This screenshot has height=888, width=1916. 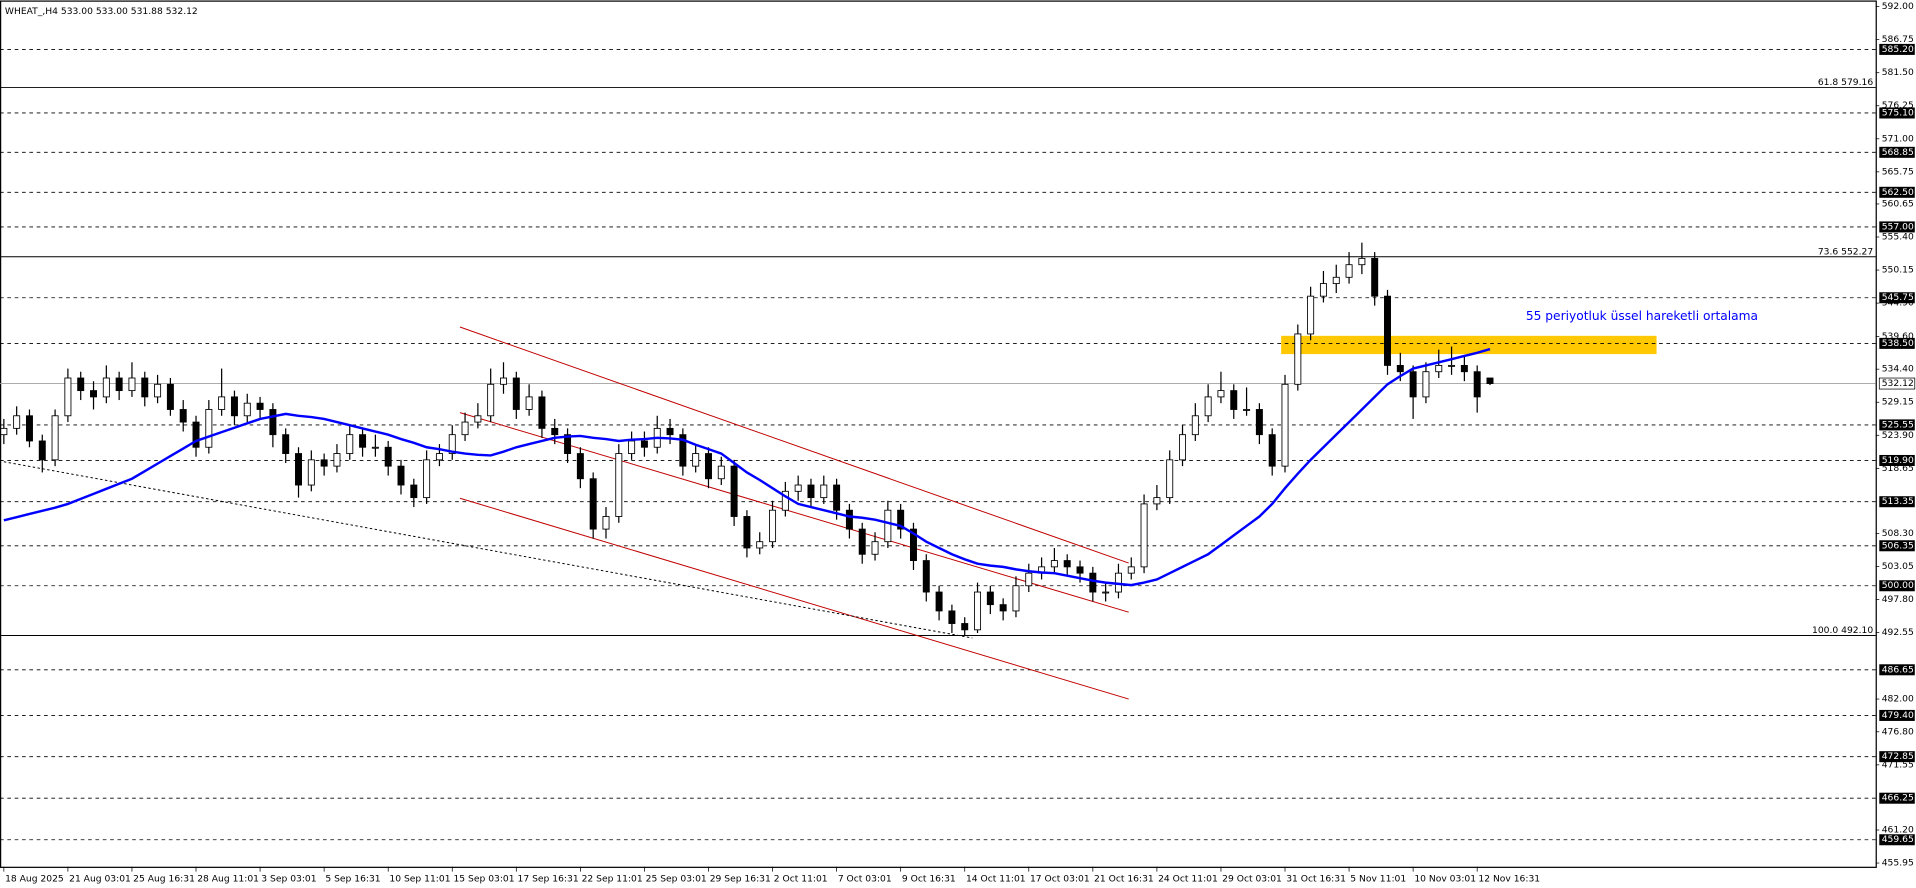 I want to click on trend-line, so click(x=794, y=512).